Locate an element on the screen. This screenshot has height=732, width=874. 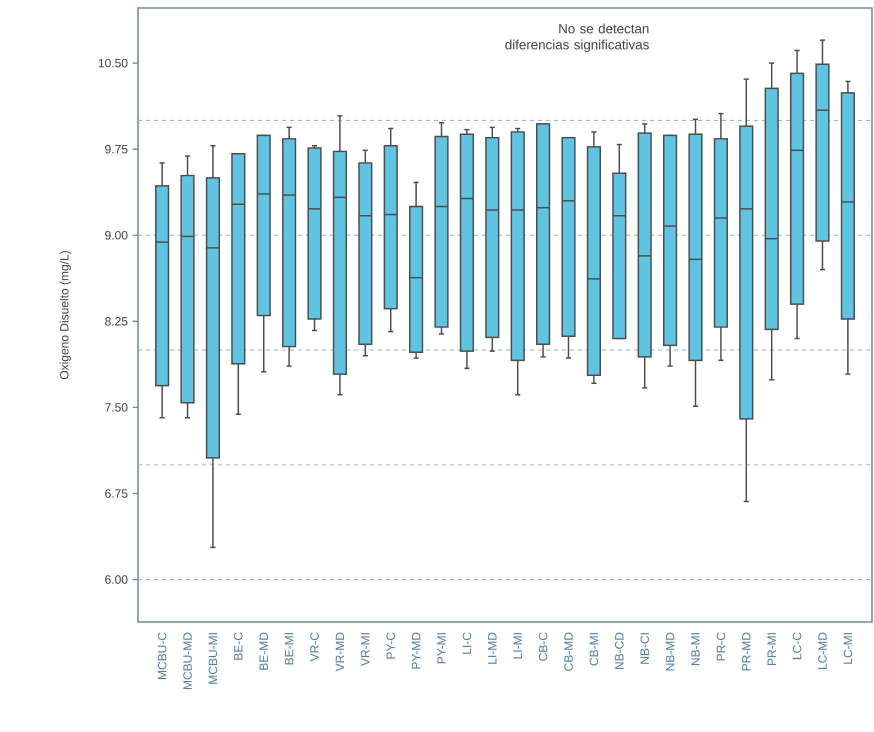
x-tick-label: LC-C is located at coordinates (797, 646).